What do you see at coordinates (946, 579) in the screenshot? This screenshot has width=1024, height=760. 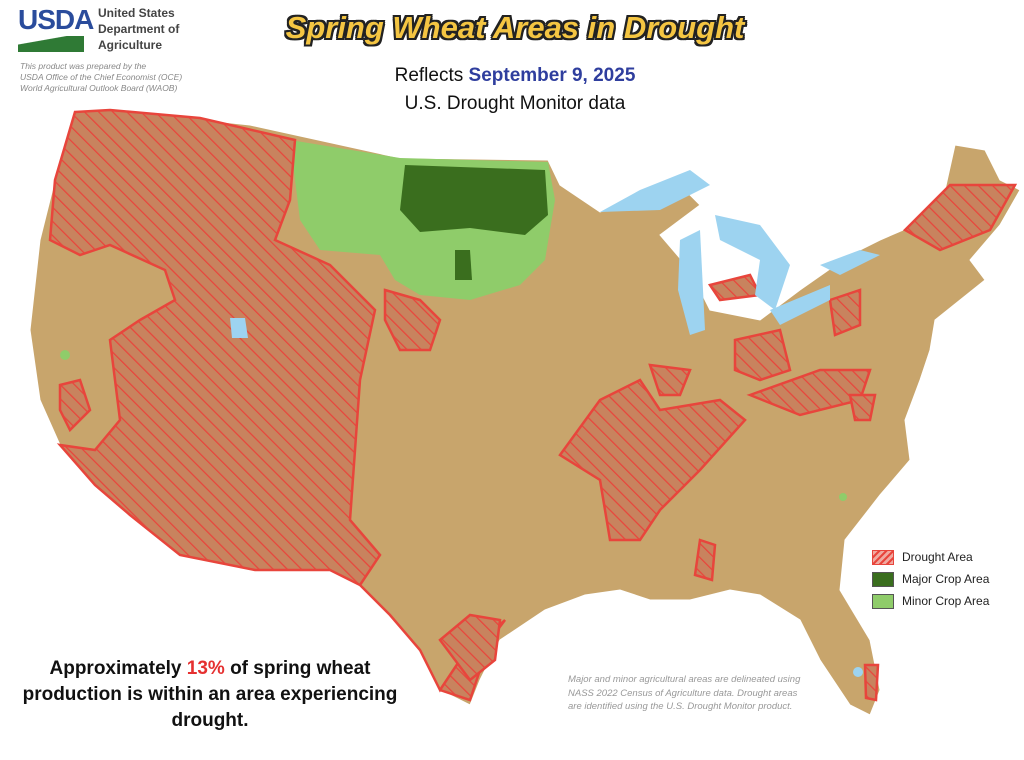 I see `legend-label: Major Crop Area` at bounding box center [946, 579].